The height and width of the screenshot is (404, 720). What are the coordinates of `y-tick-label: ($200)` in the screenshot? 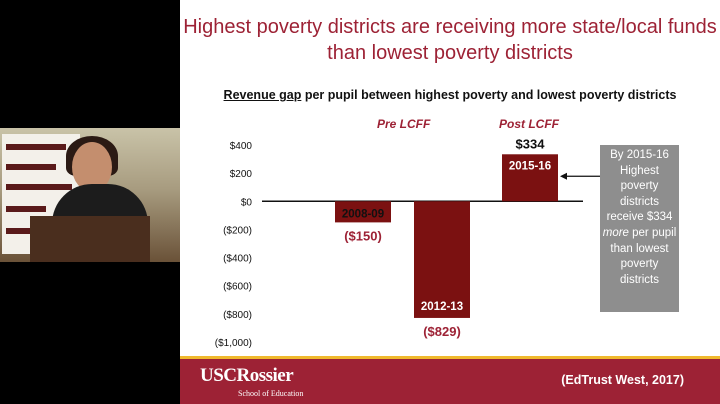 It's located at (237, 230).